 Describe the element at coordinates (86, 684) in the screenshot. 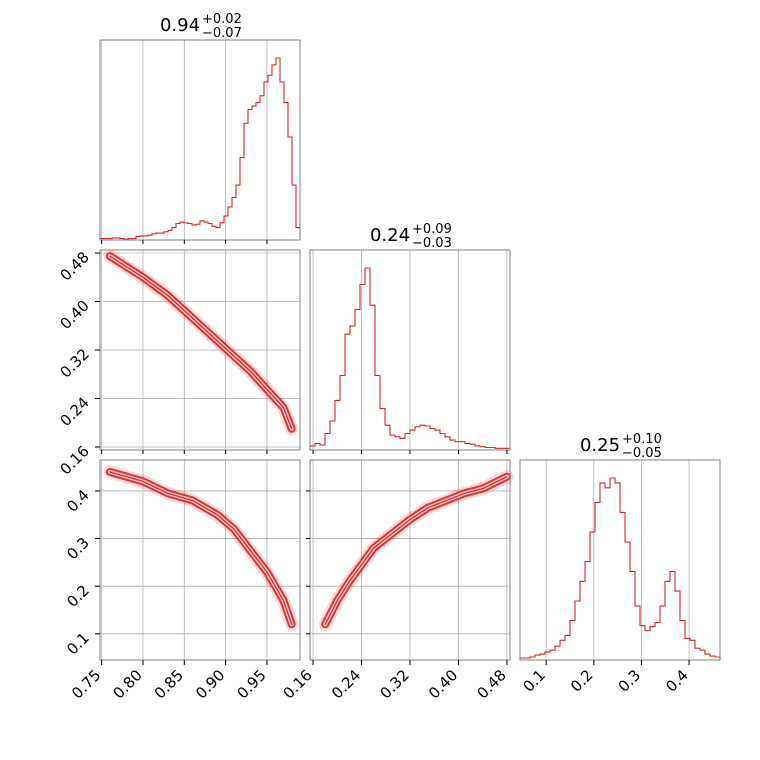

I see `x-tick-label: 0.75` at that location.